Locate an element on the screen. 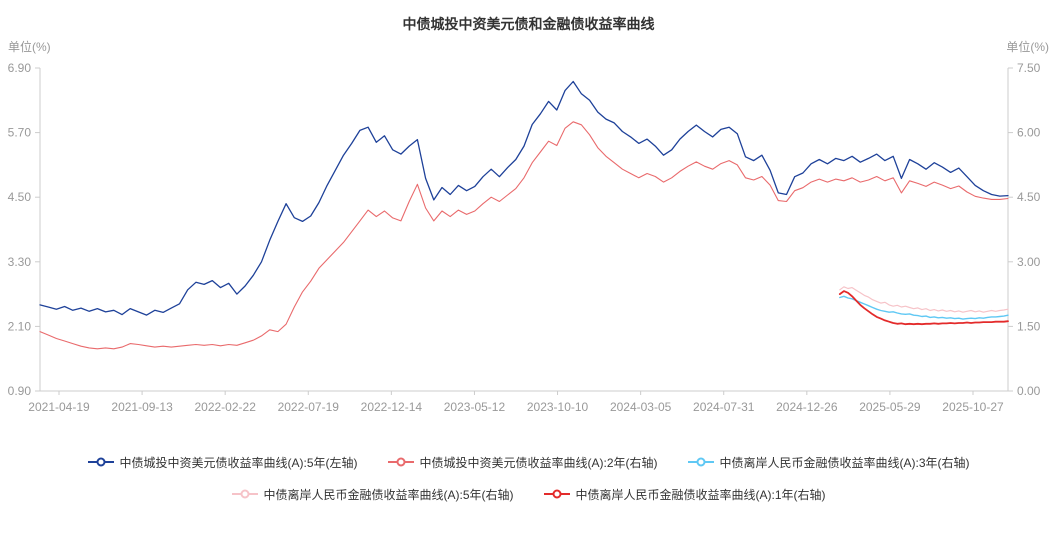 Image resolution: width=1057 pixels, height=551 pixels. left-axis-tick-label: 0.90 is located at coordinates (20, 391).